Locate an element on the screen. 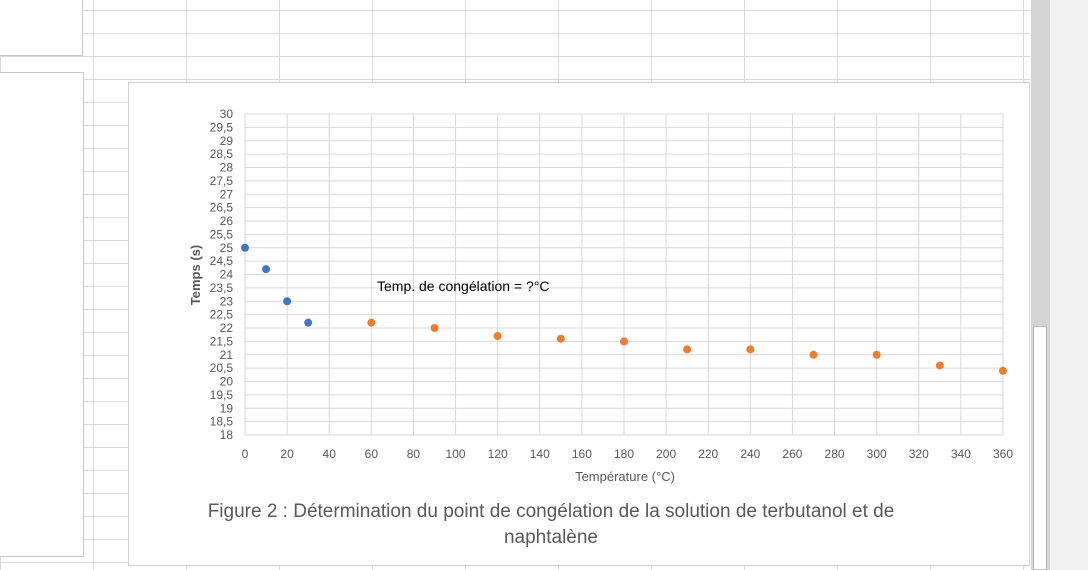 The image size is (1088, 570). x-tick-label: 100 is located at coordinates (456, 454).